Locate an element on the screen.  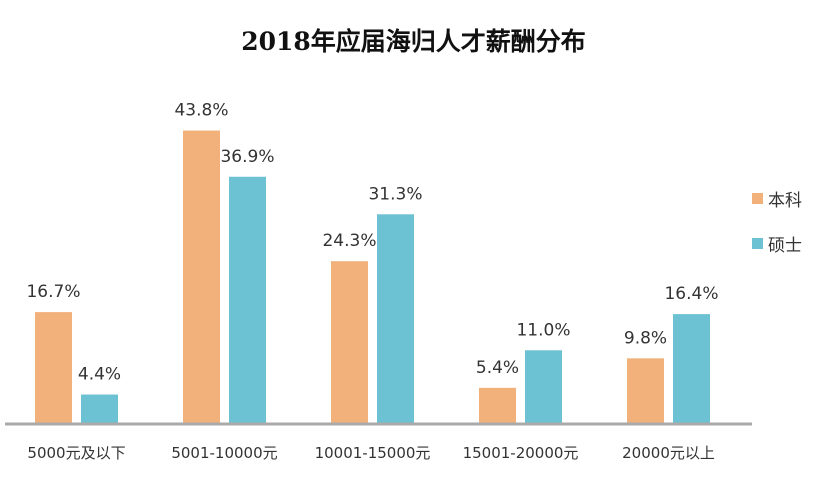
x-tick-label: 10001-15000元 is located at coordinates (373, 453).